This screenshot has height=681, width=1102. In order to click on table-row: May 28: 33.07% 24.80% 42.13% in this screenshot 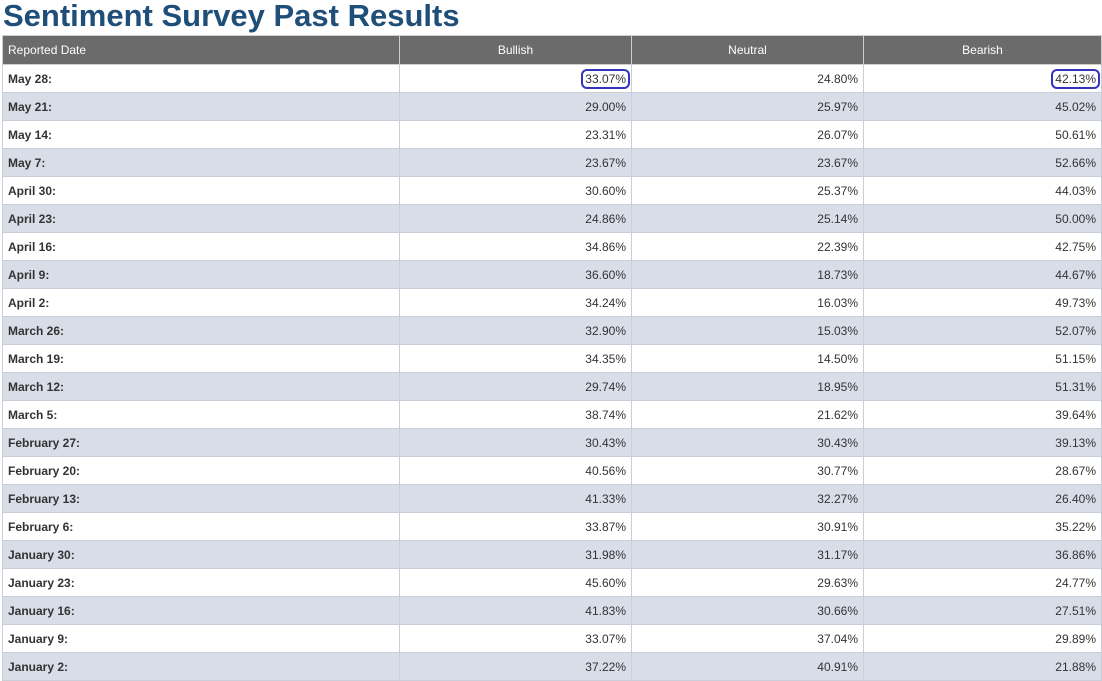, I will do `click(552, 78)`.